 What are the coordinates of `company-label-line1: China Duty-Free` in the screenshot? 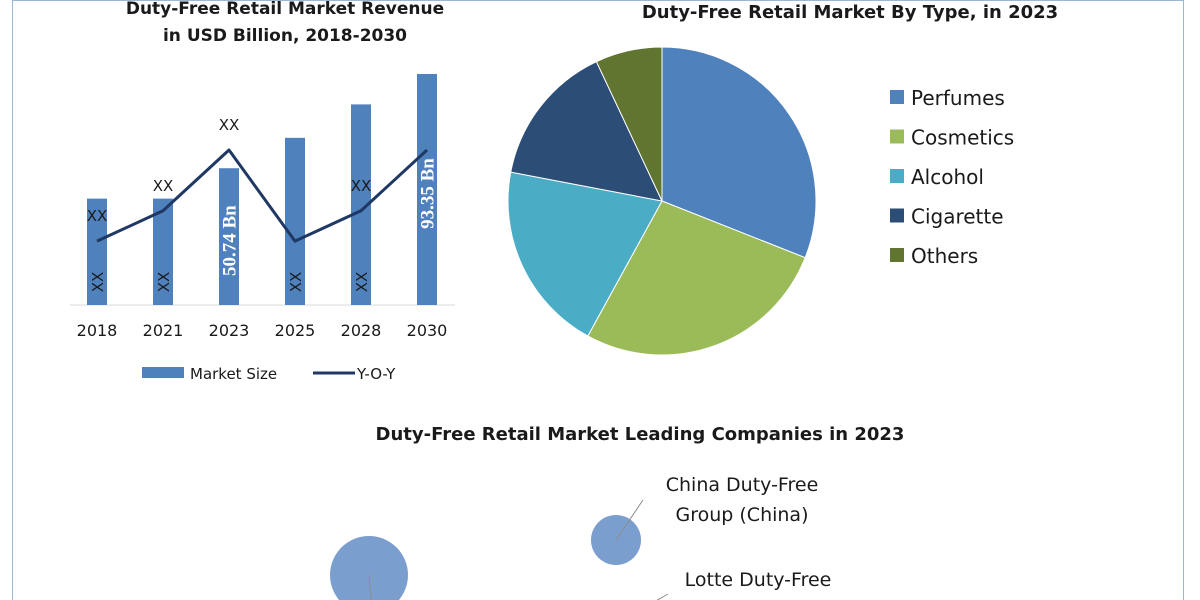 It's located at (742, 485).